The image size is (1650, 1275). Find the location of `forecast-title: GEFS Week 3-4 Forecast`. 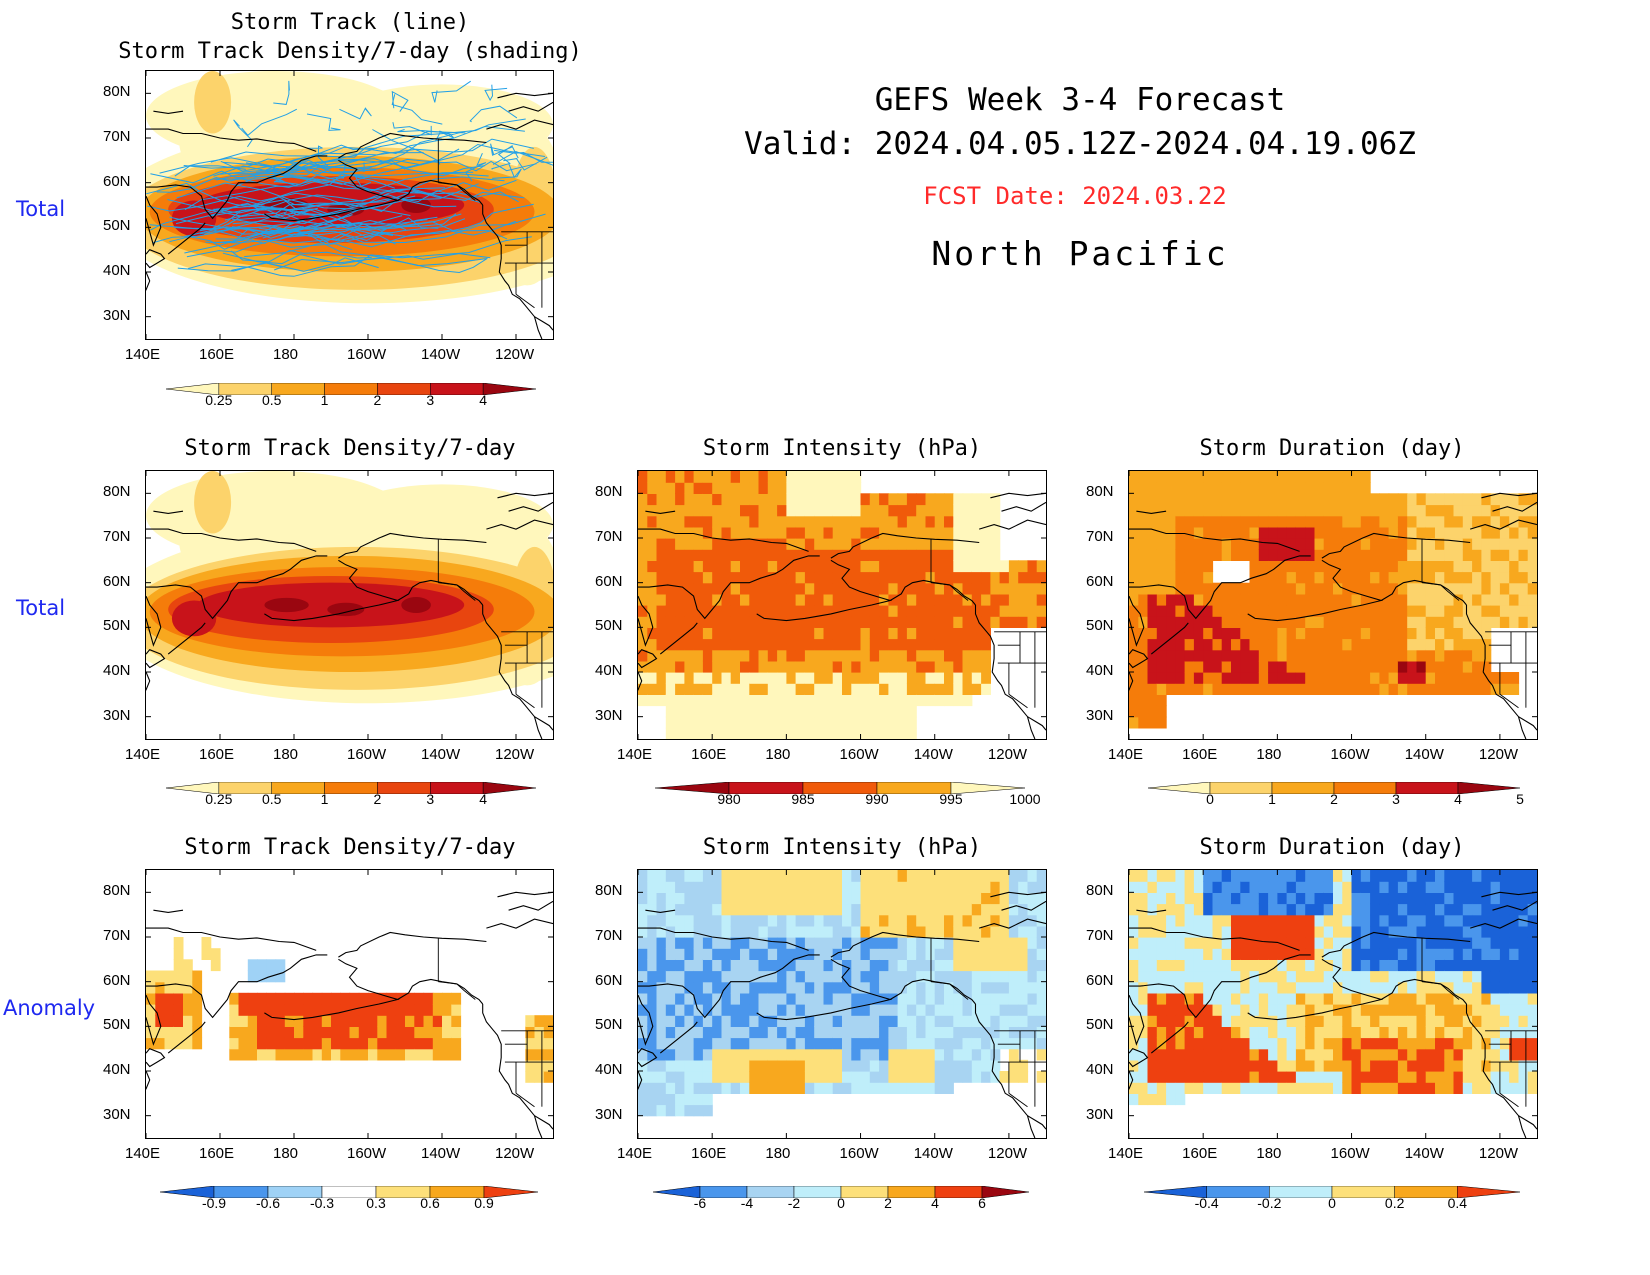

forecast-title: GEFS Week 3-4 Forecast is located at coordinates (1080, 100).